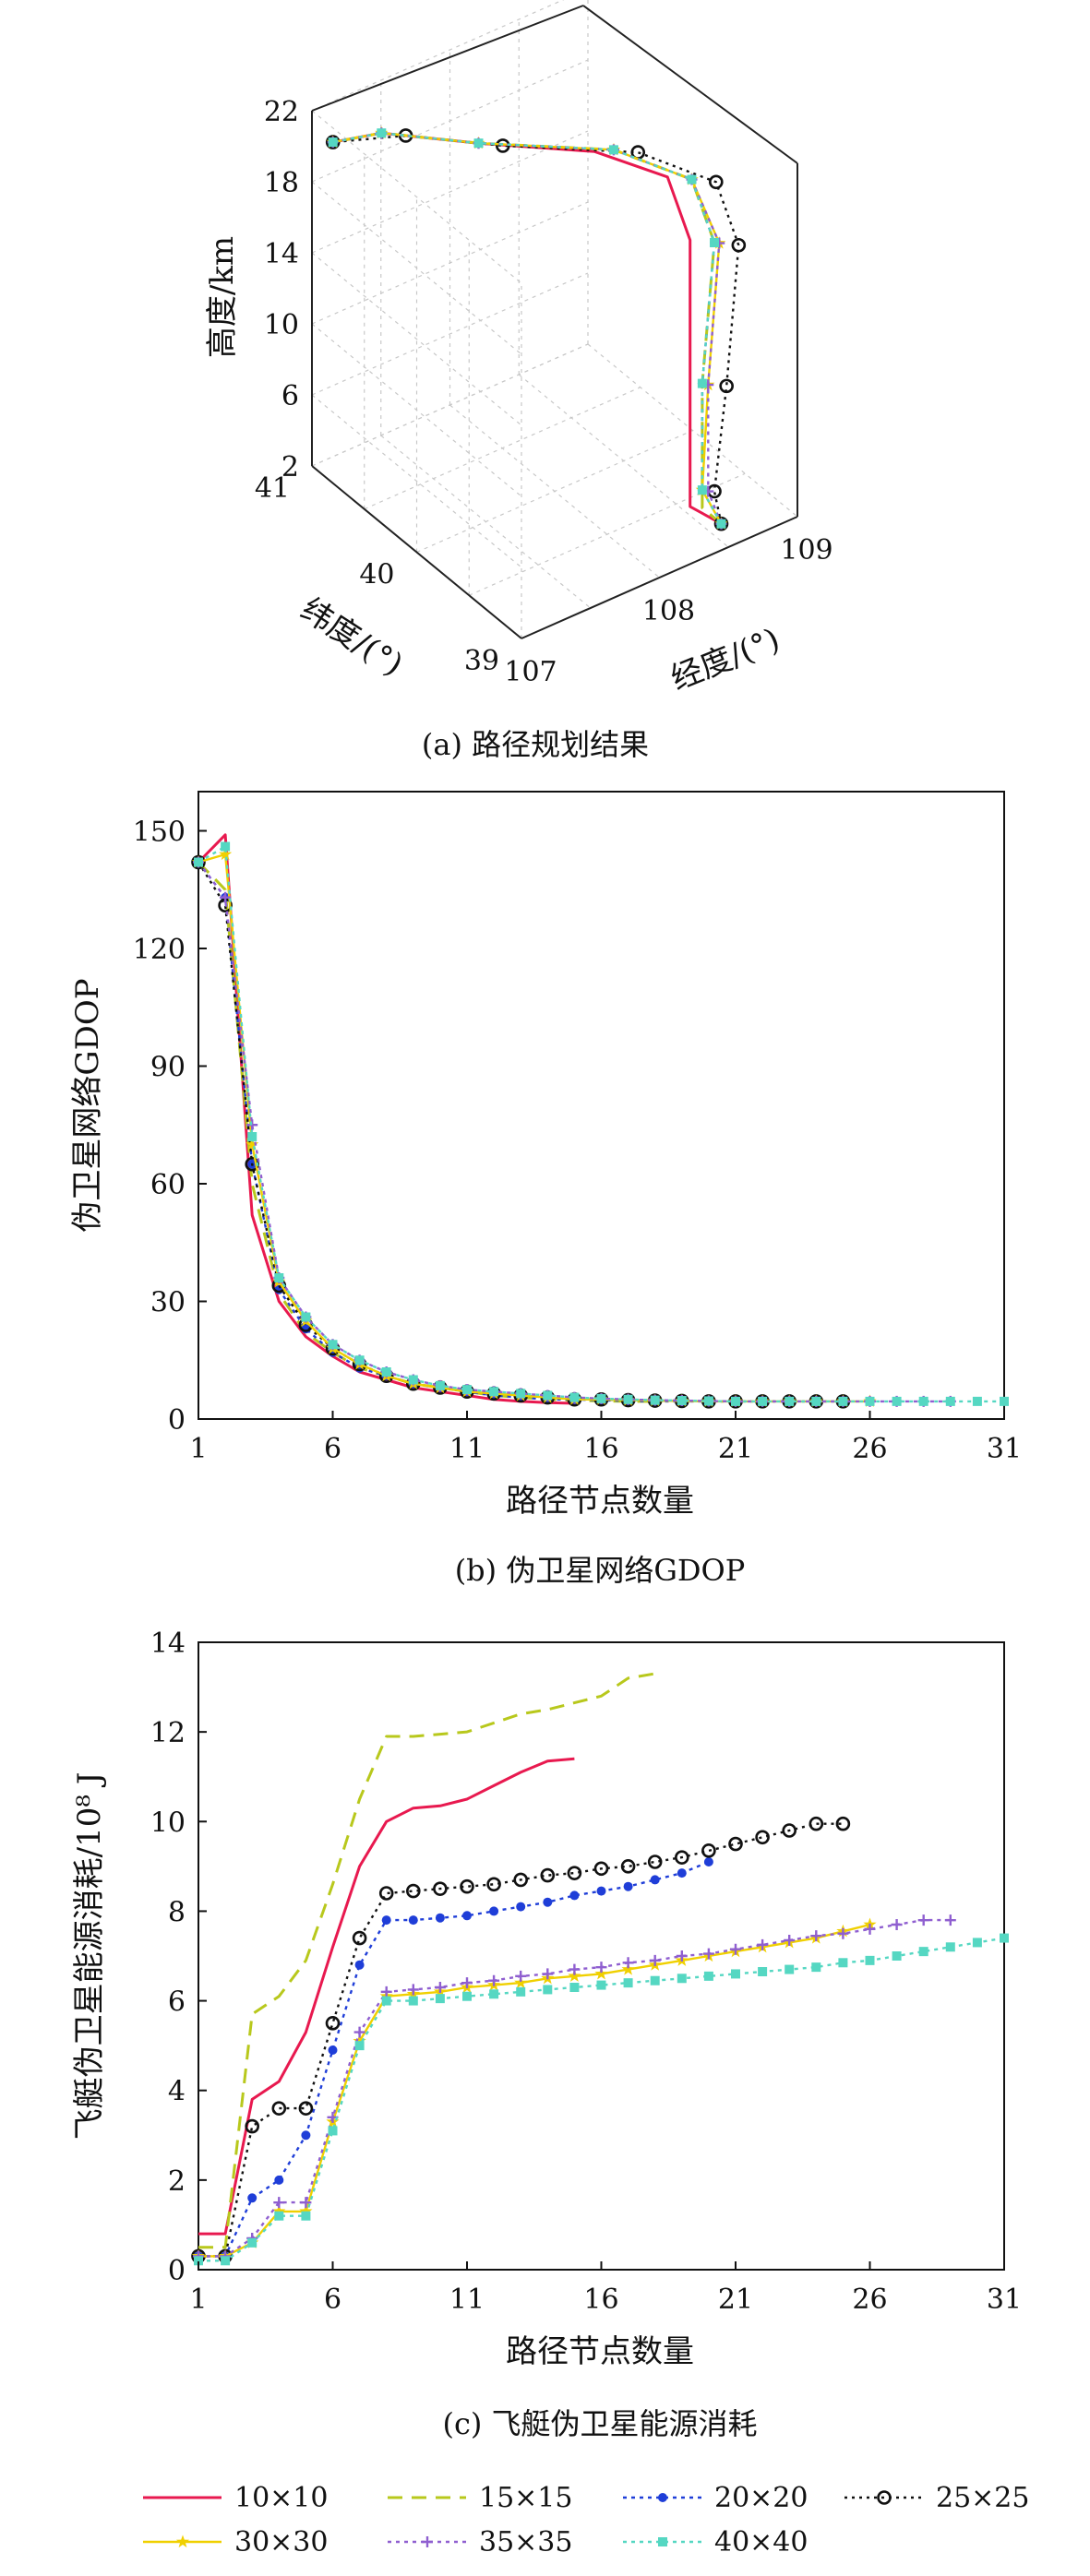  I want to click on panel-a-series, so click(536, 328).